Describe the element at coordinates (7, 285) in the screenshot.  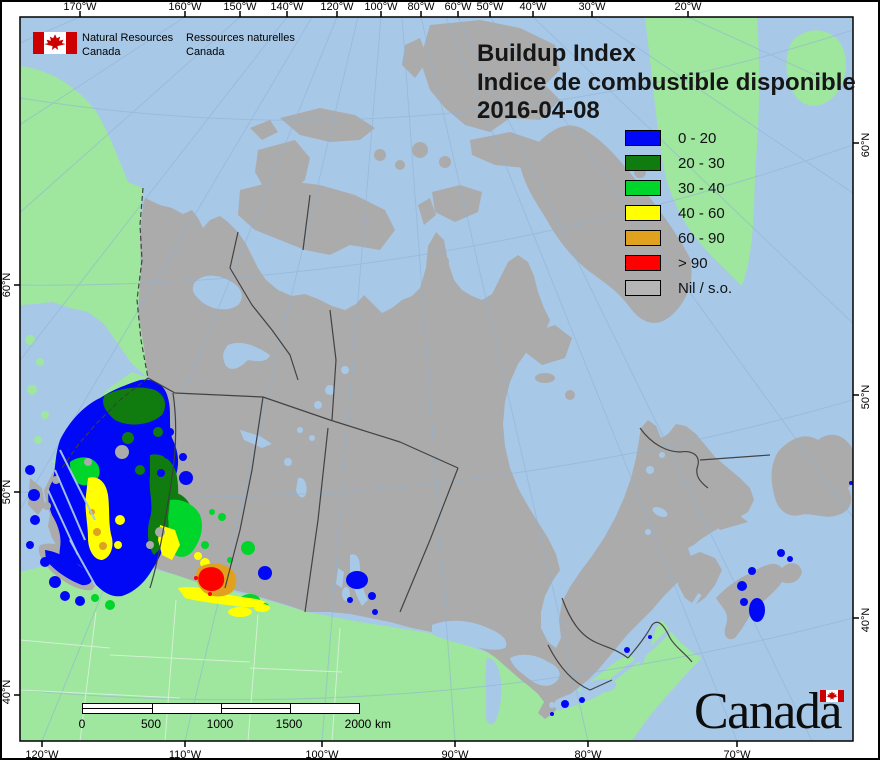
I see `axis-label-left-0: 60°N` at that location.